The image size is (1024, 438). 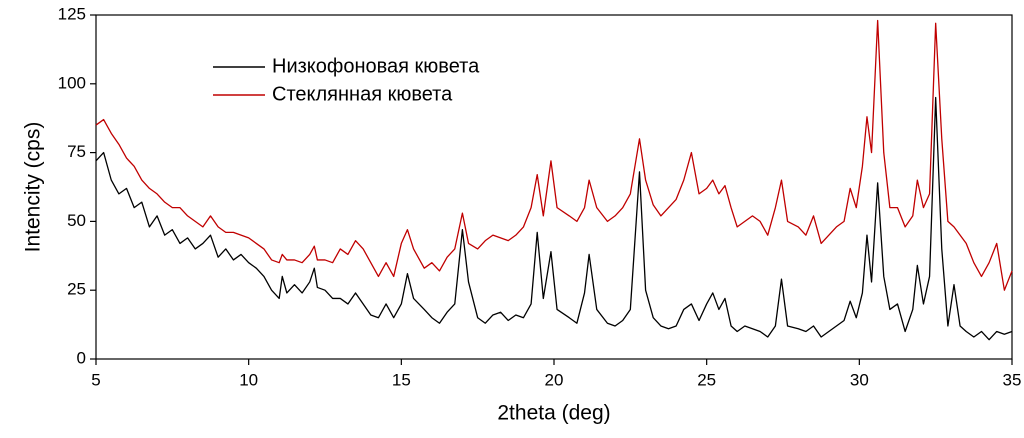 What do you see at coordinates (362, 94) in the screenshot?
I see `legend-label: Стеклянная кювета` at bounding box center [362, 94].